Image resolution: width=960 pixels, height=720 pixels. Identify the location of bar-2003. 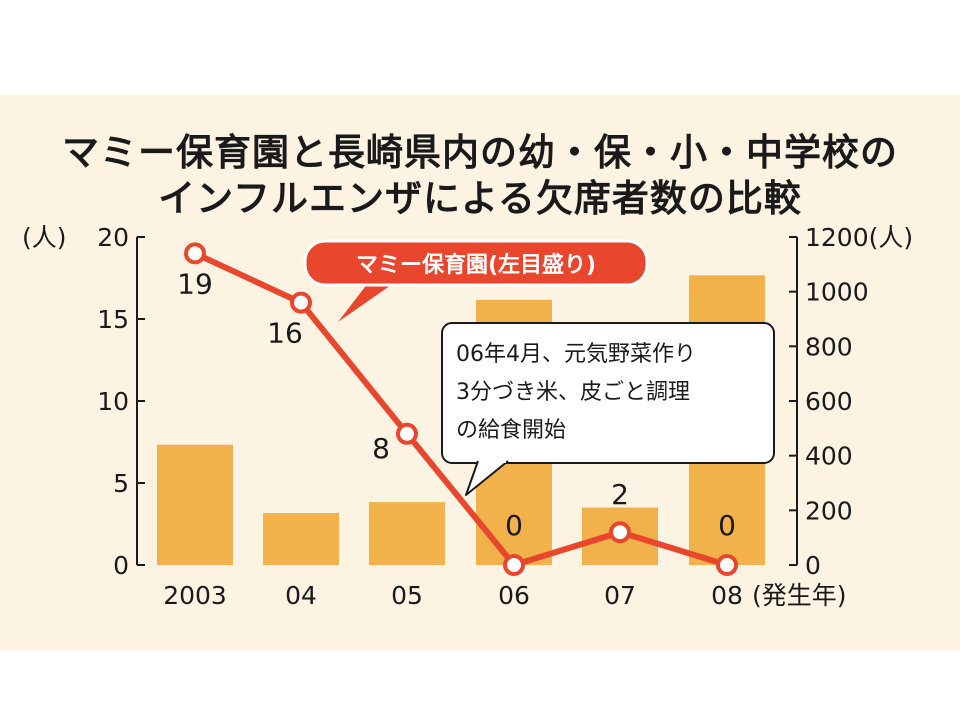
(195, 504).